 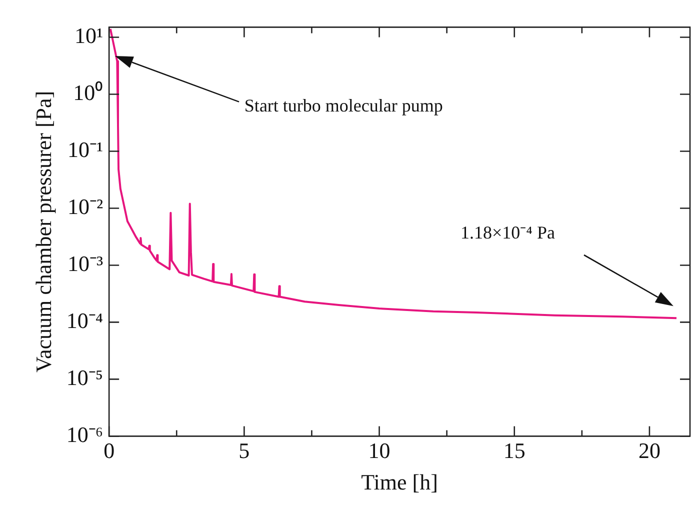 I want to click on y-tick-label: 10⁻⁴, so click(x=85, y=320).